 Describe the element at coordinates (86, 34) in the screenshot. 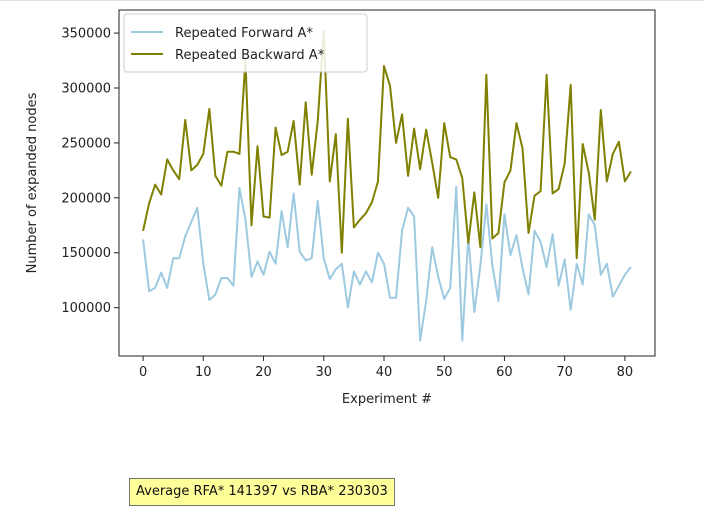

I see `y-tick-label: 350000` at that location.